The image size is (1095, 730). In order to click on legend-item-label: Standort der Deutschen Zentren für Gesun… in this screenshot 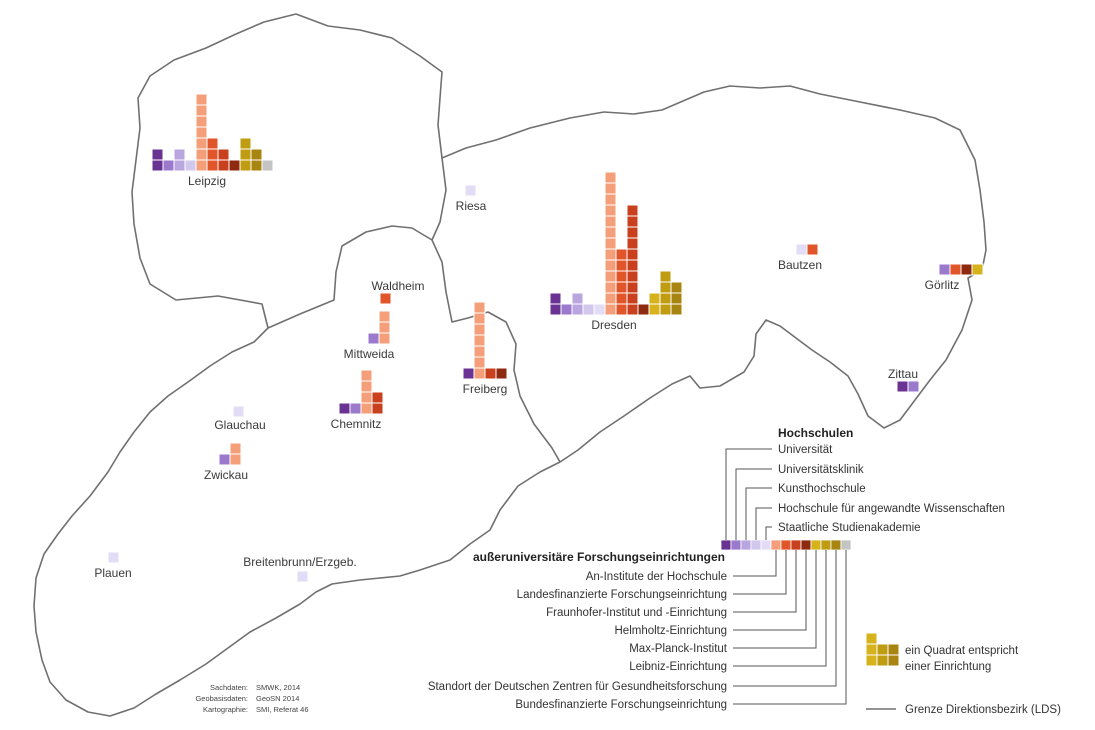, I will do `click(577, 687)`.